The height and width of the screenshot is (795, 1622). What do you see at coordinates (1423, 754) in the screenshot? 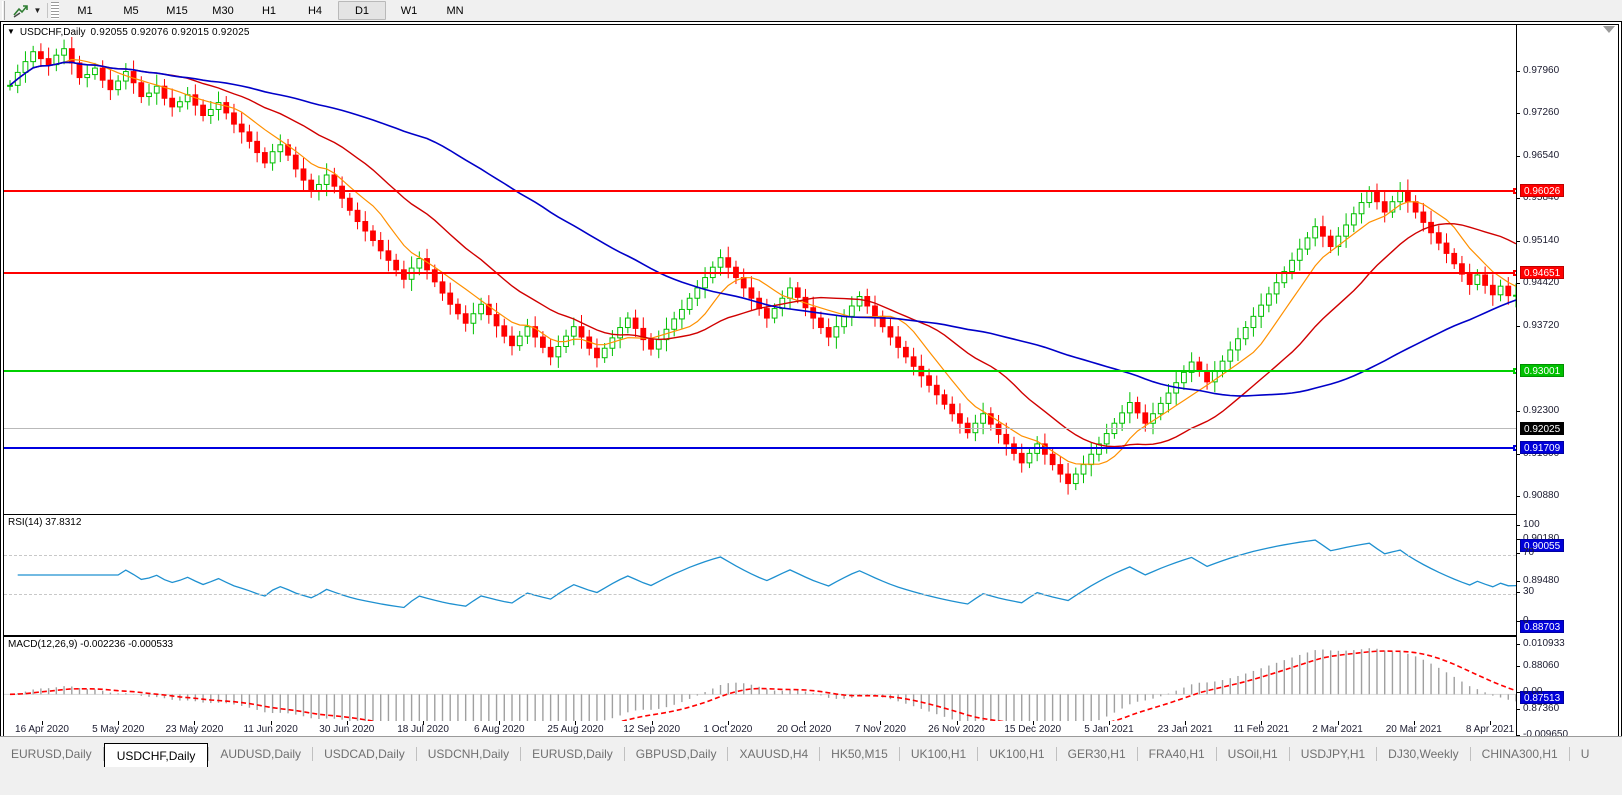
I see `chart-tab-dj30-weekly: DJ30,Weekly` at bounding box center [1423, 754].